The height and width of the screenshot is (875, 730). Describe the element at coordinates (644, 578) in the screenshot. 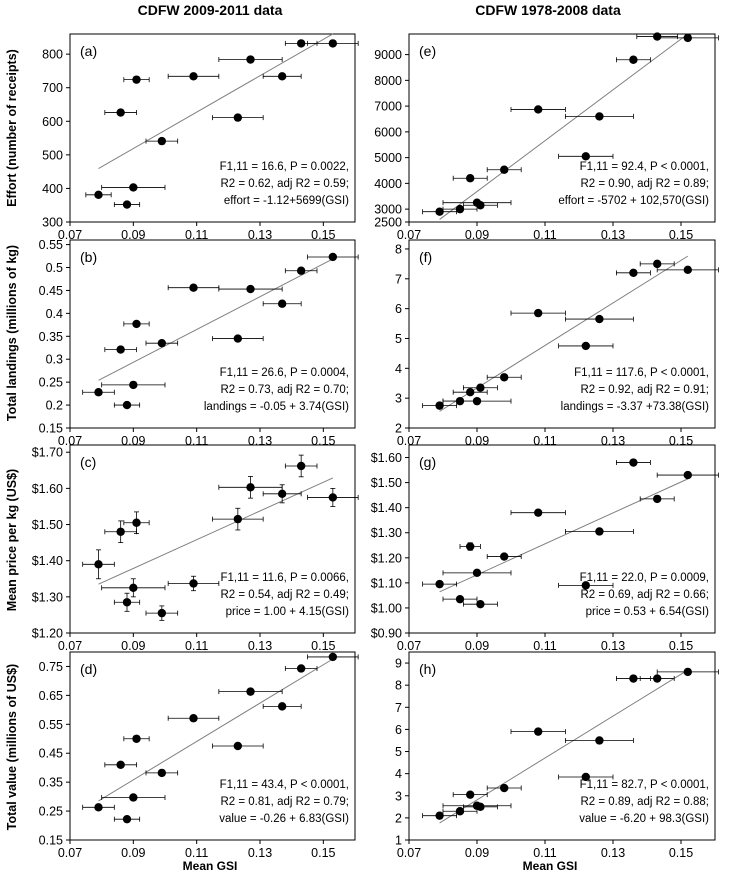

I see `stats-line: F1,11 = 22.0, P = 0.0009,` at that location.